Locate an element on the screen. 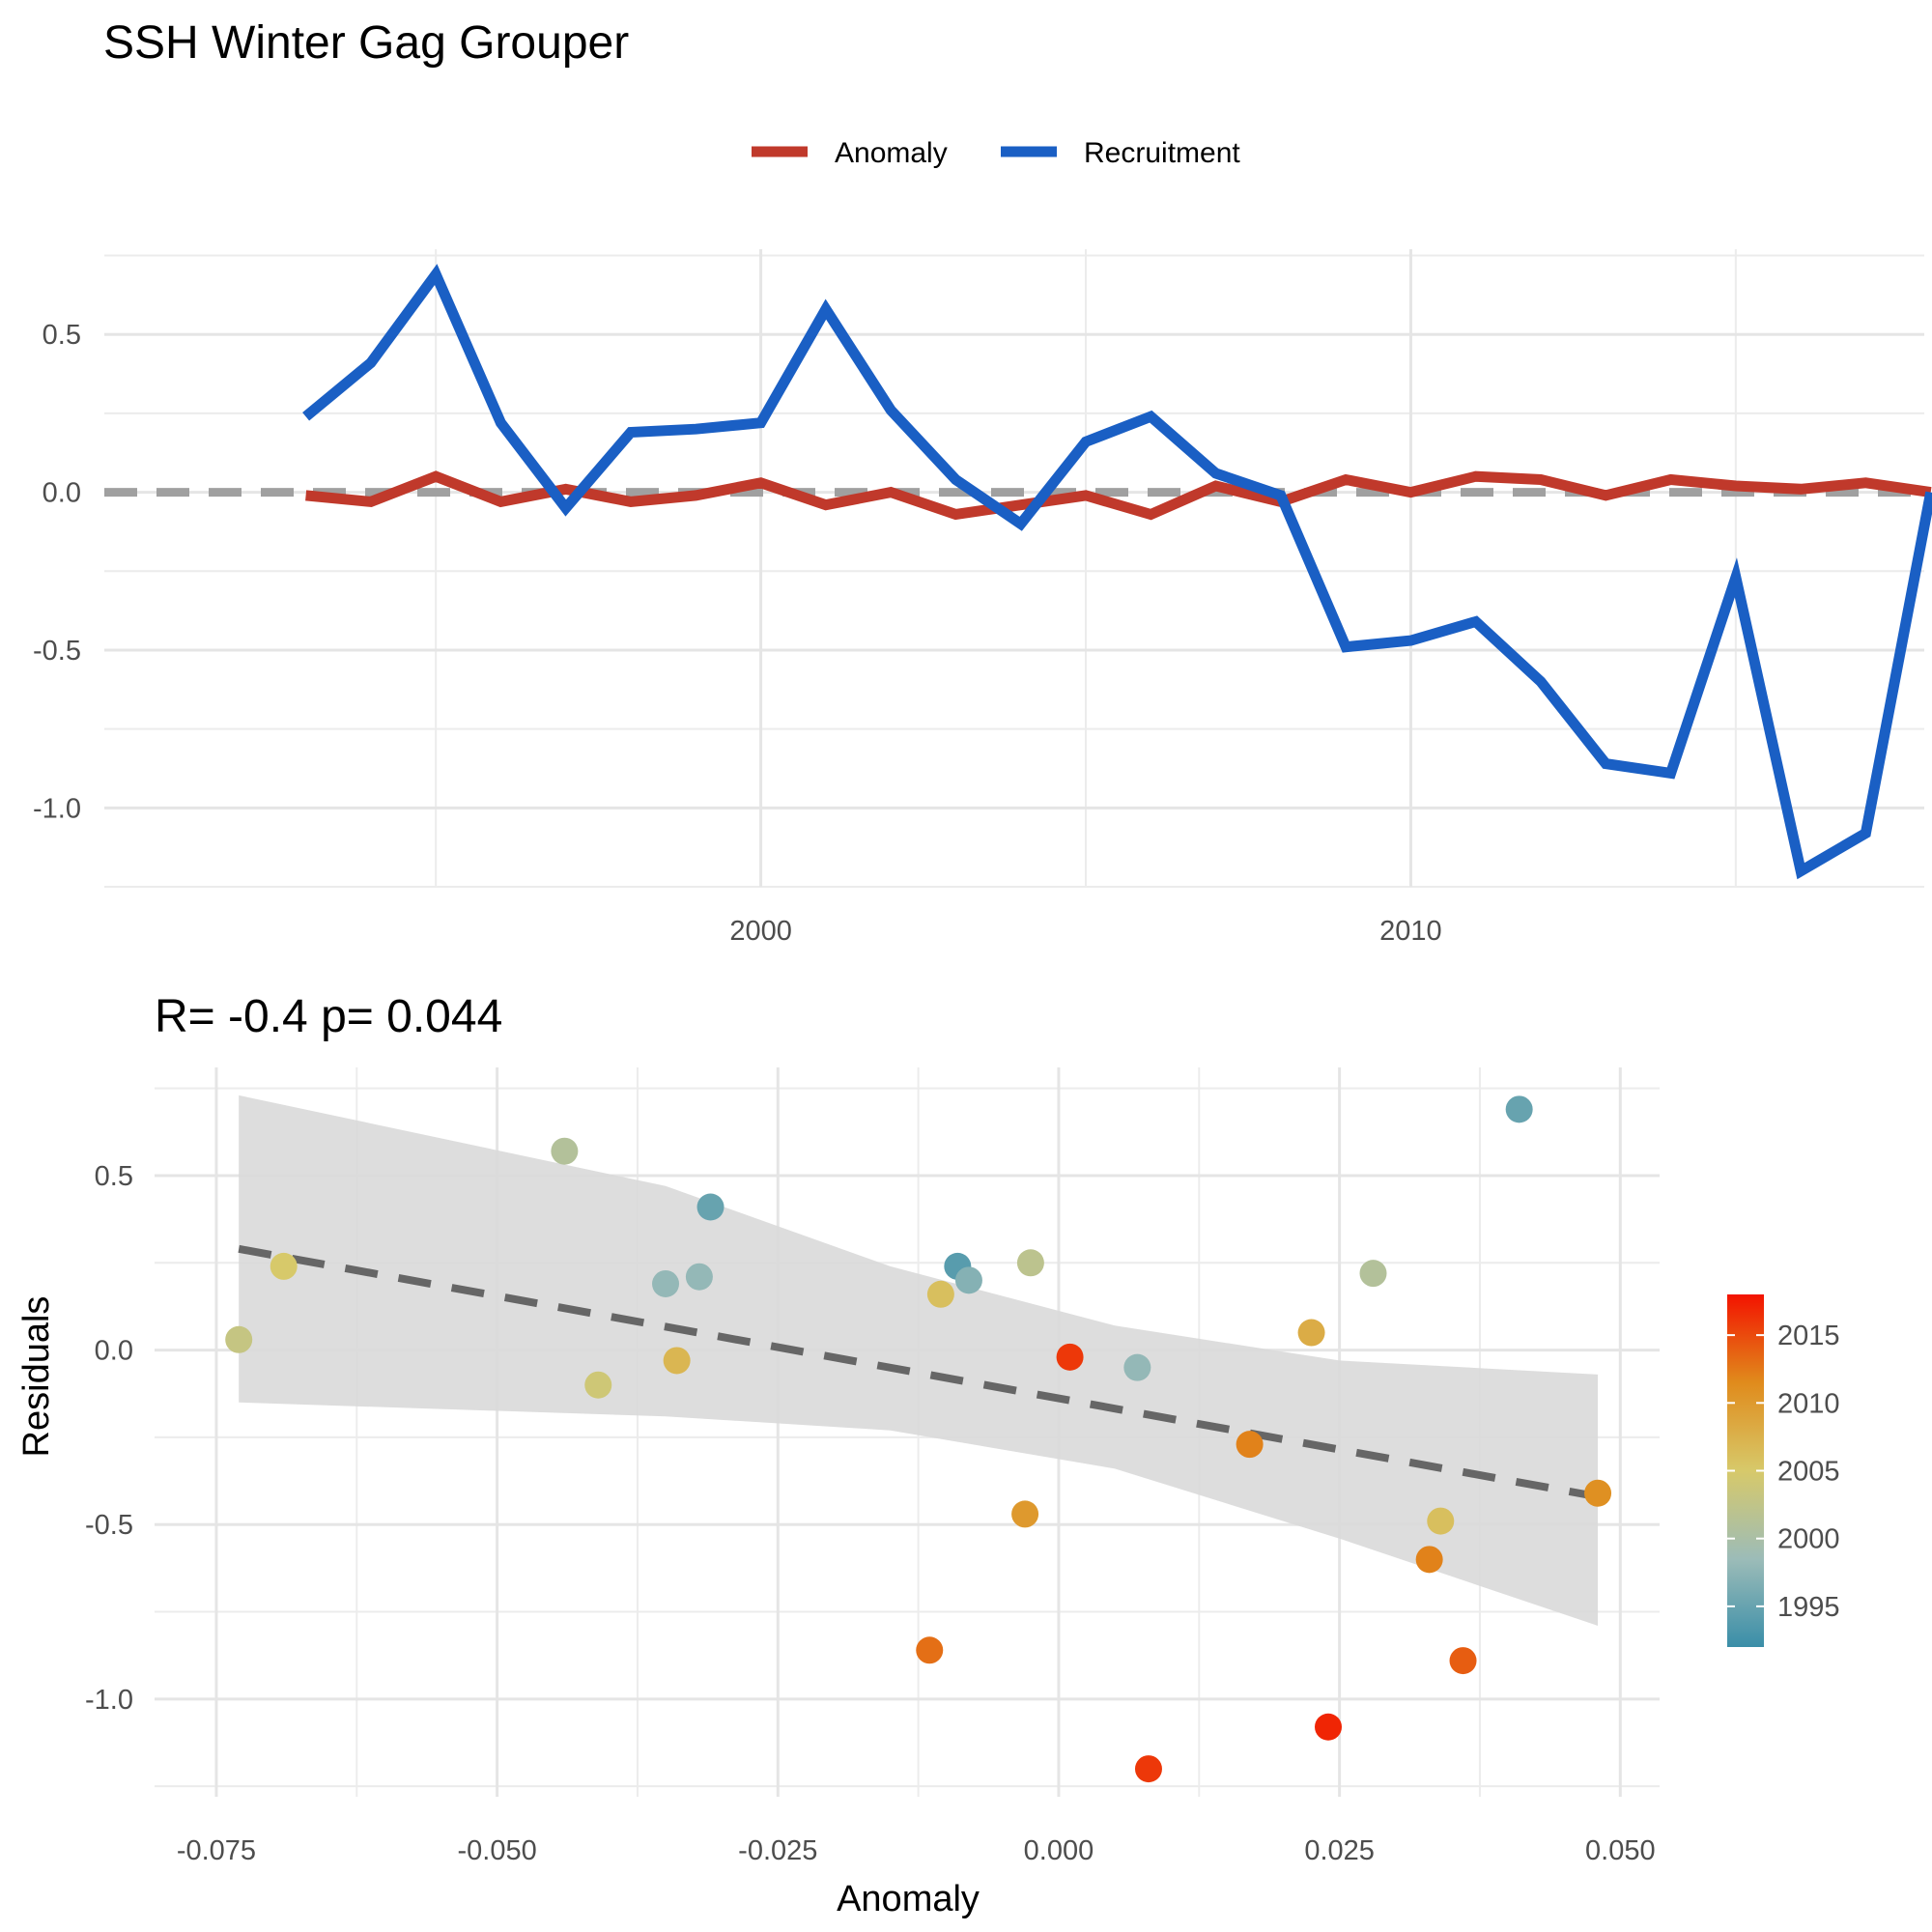 Image resolution: width=1932 pixels, height=1932 pixels. year-colorbar: 1995 2000 2005 2010 2015 is located at coordinates (1783, 1470).